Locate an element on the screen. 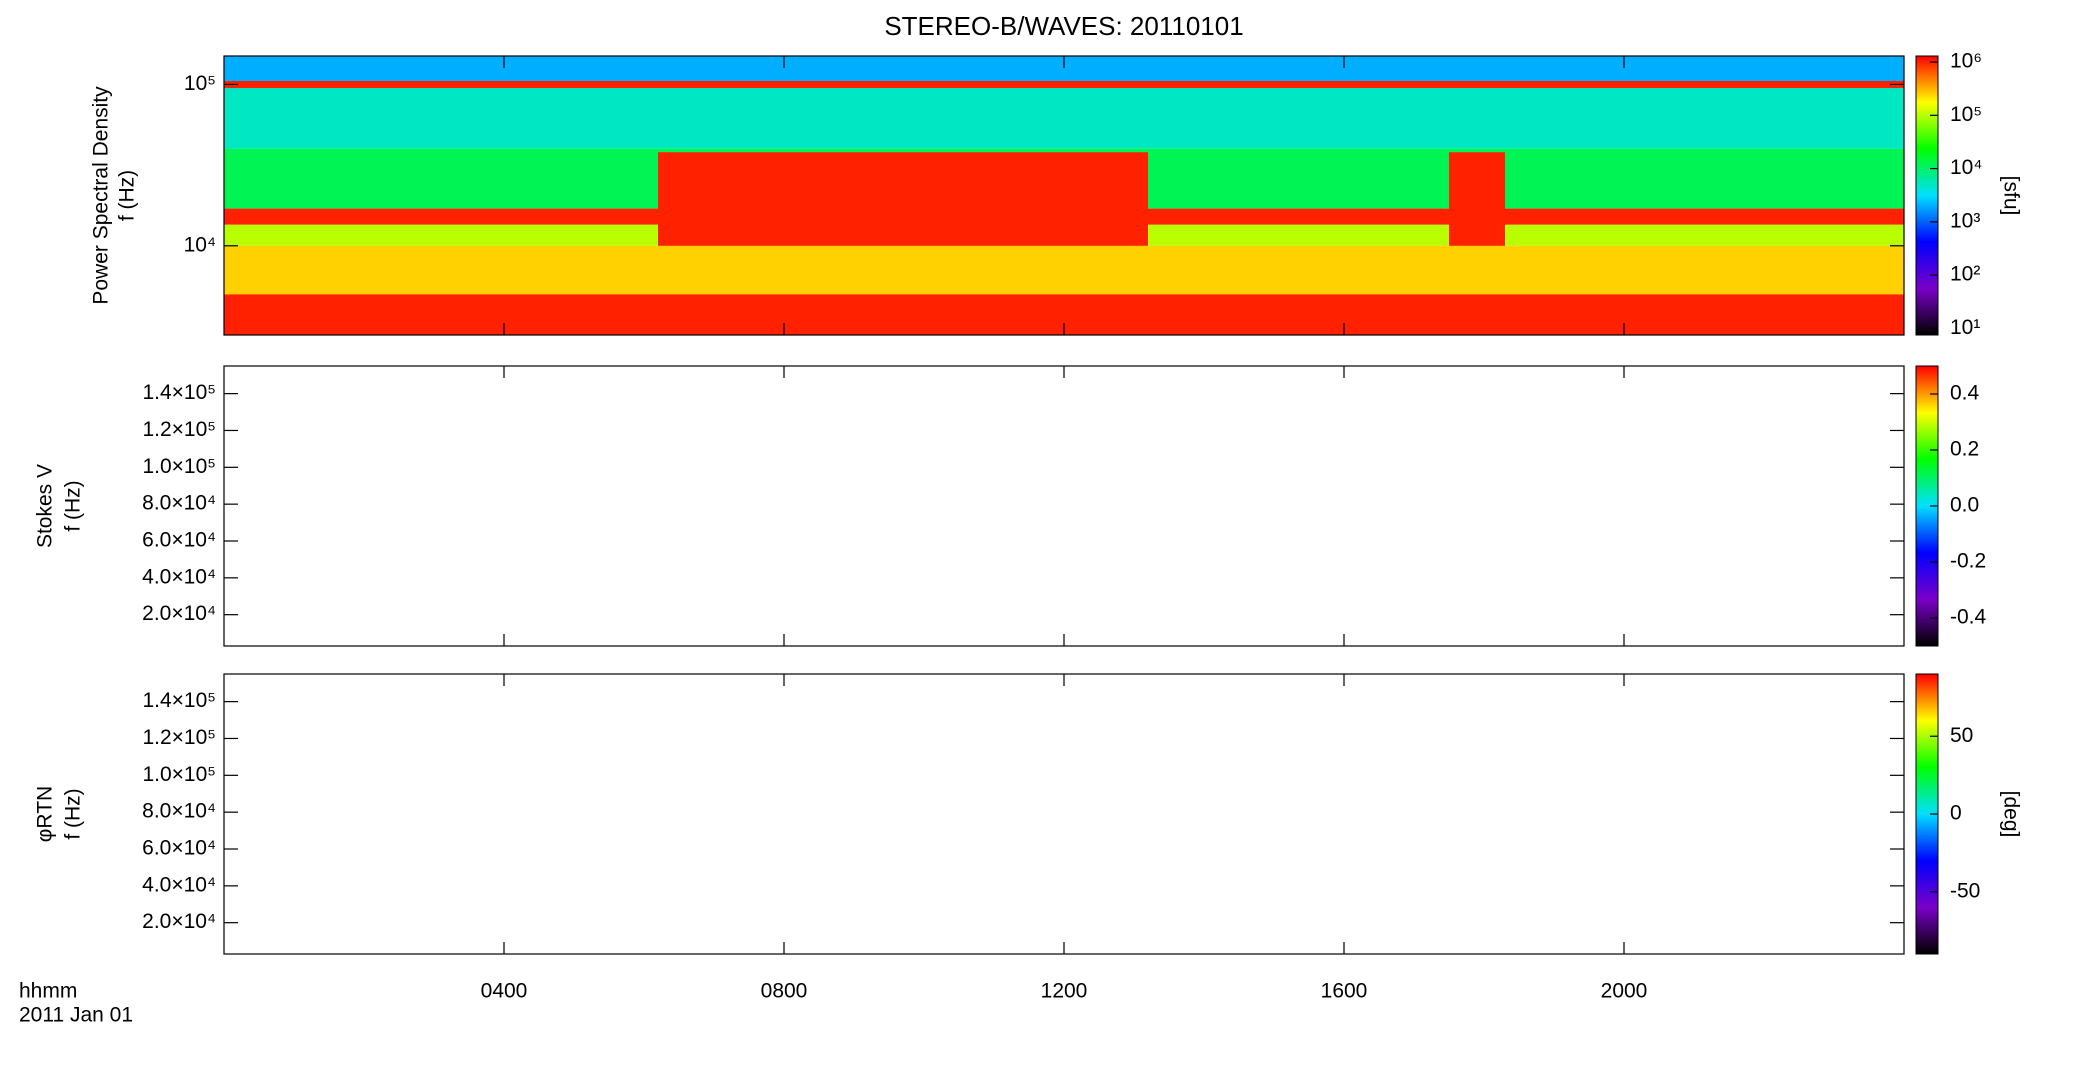  x-tick-label: 1200 is located at coordinates (1064, 991).